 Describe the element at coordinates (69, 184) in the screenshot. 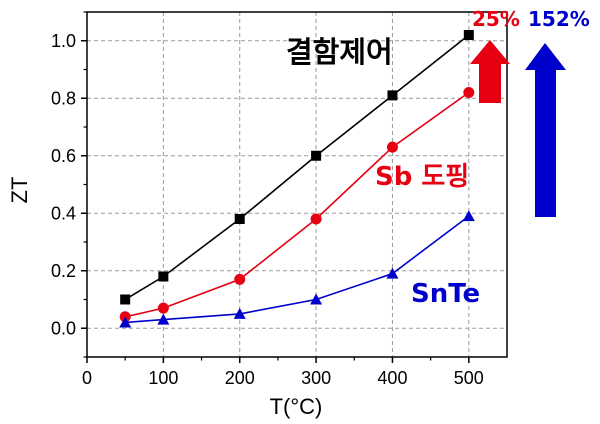

I see `y-axis-ticks: 0.0 0.2 0.4 0.6 0.8 1.0` at that location.